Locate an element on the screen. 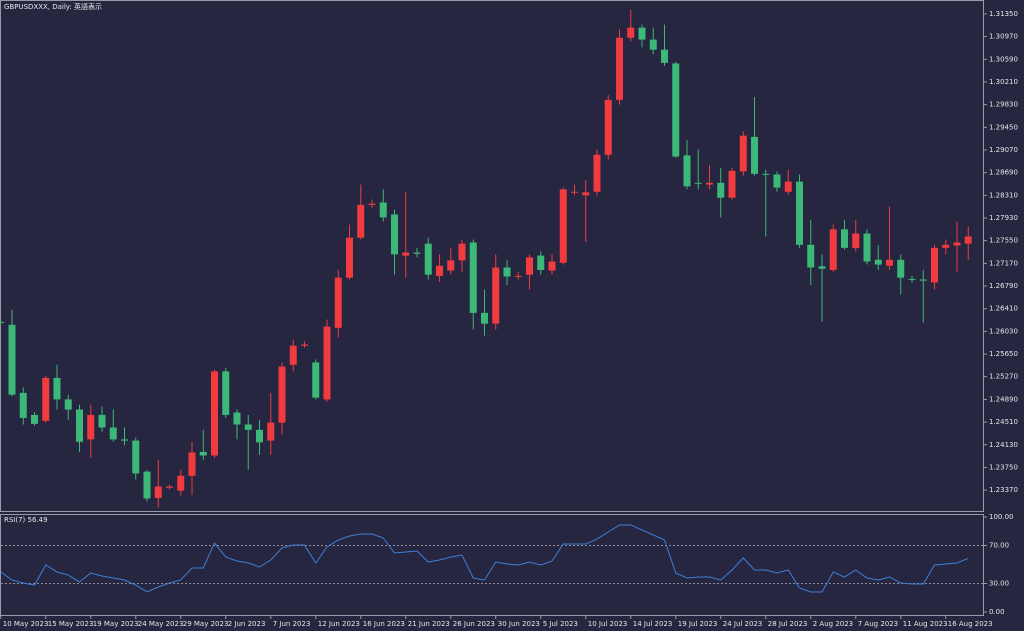 This screenshot has width=1024, height=631. y-tick-label: 1.28690 is located at coordinates (1003, 173).